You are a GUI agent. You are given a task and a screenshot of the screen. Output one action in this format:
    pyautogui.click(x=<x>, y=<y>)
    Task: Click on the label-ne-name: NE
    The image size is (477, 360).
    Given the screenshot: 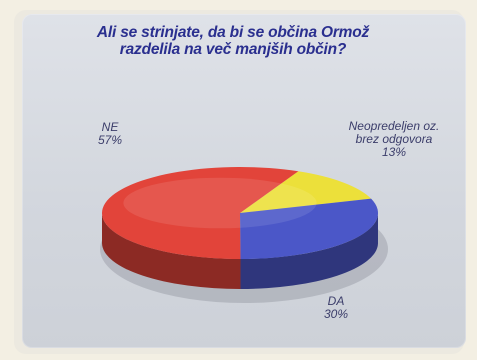 What is the action you would take?
    pyautogui.click(x=110, y=127)
    